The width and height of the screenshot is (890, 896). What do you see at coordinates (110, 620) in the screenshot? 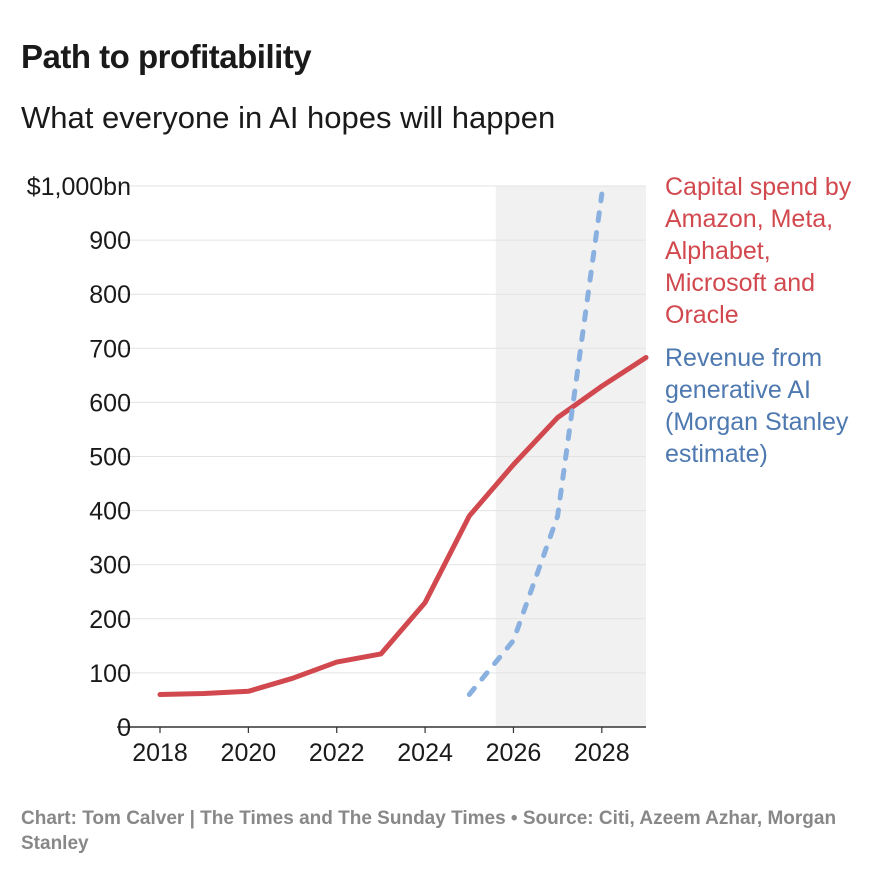
I see `y-tick-label: 200` at bounding box center [110, 620].